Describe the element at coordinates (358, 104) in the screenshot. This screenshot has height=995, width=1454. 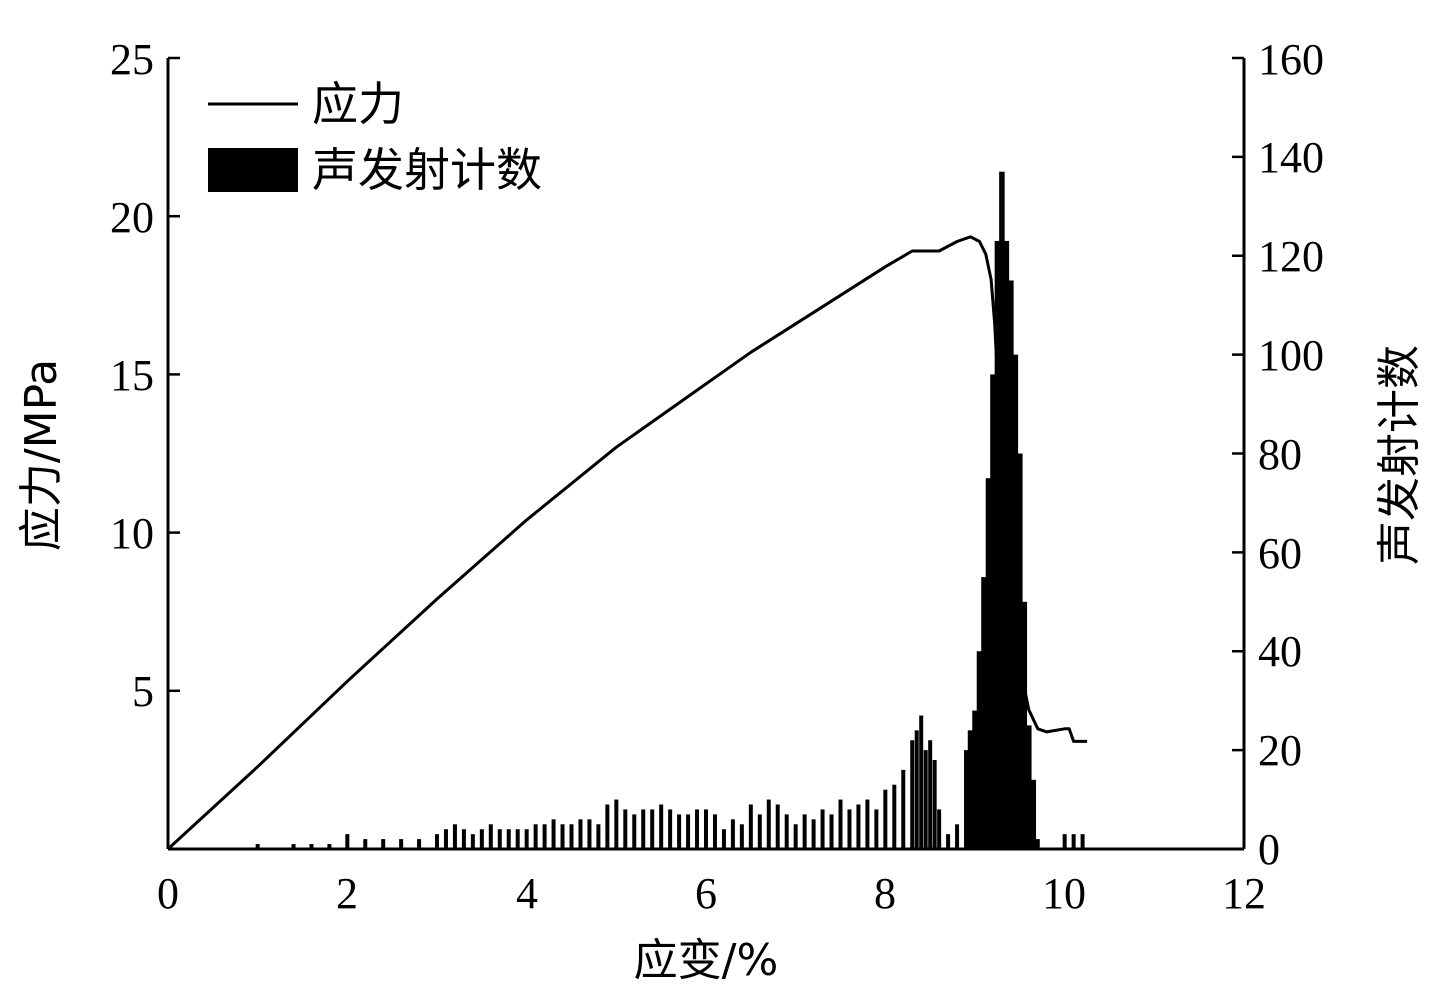
I see `legend-label-stress: 应力` at that location.